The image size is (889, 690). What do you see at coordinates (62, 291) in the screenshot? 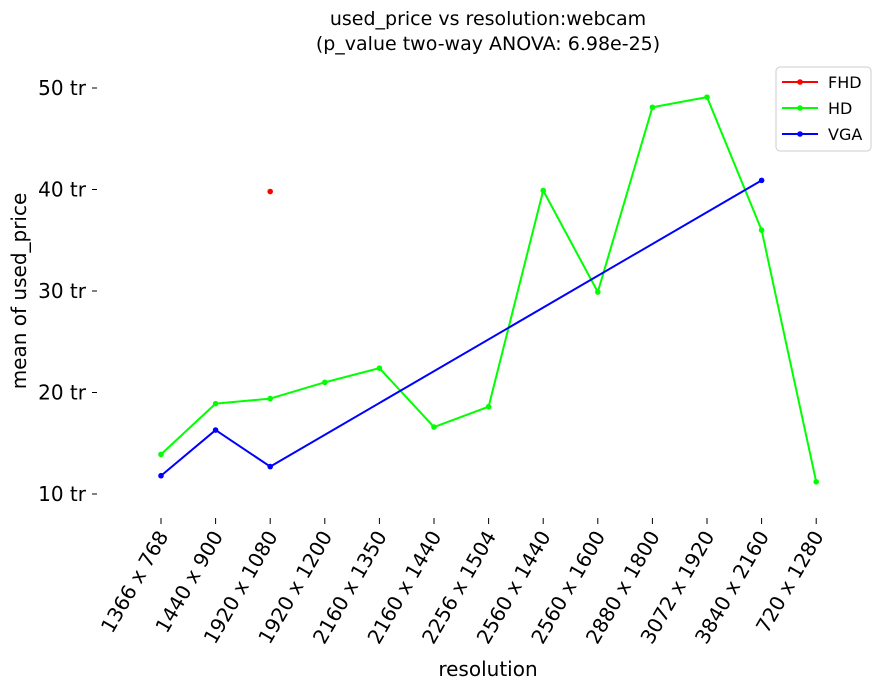
I see `y-tick-label: 30 tr` at bounding box center [62, 291].